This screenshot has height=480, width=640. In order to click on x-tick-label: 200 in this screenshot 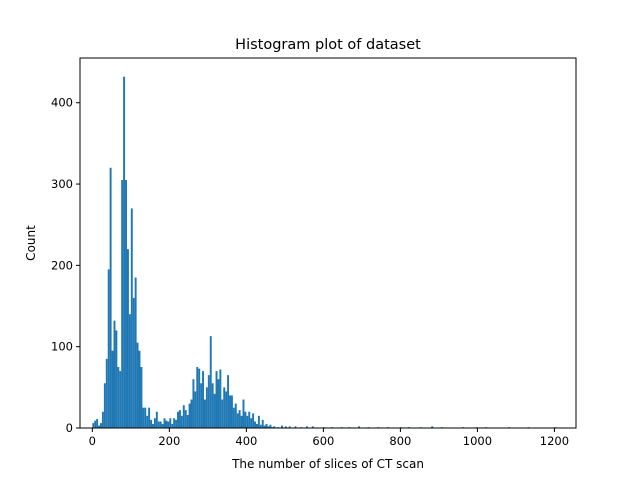, I will do `click(169, 441)`.